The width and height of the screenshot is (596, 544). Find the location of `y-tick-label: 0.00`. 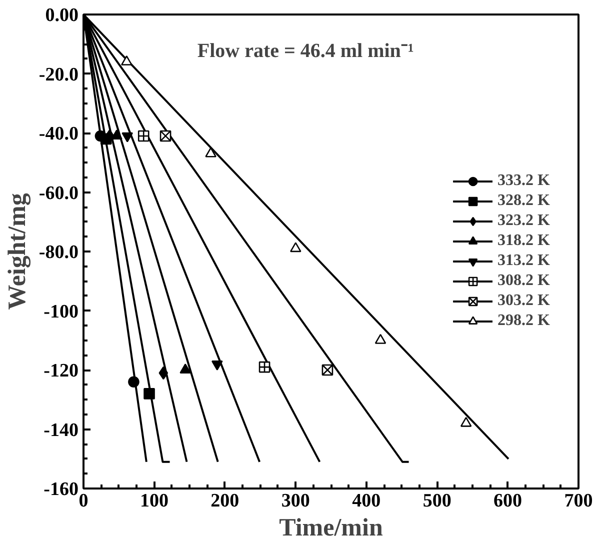

y-tick-label: 0.00 is located at coordinates (61, 15).